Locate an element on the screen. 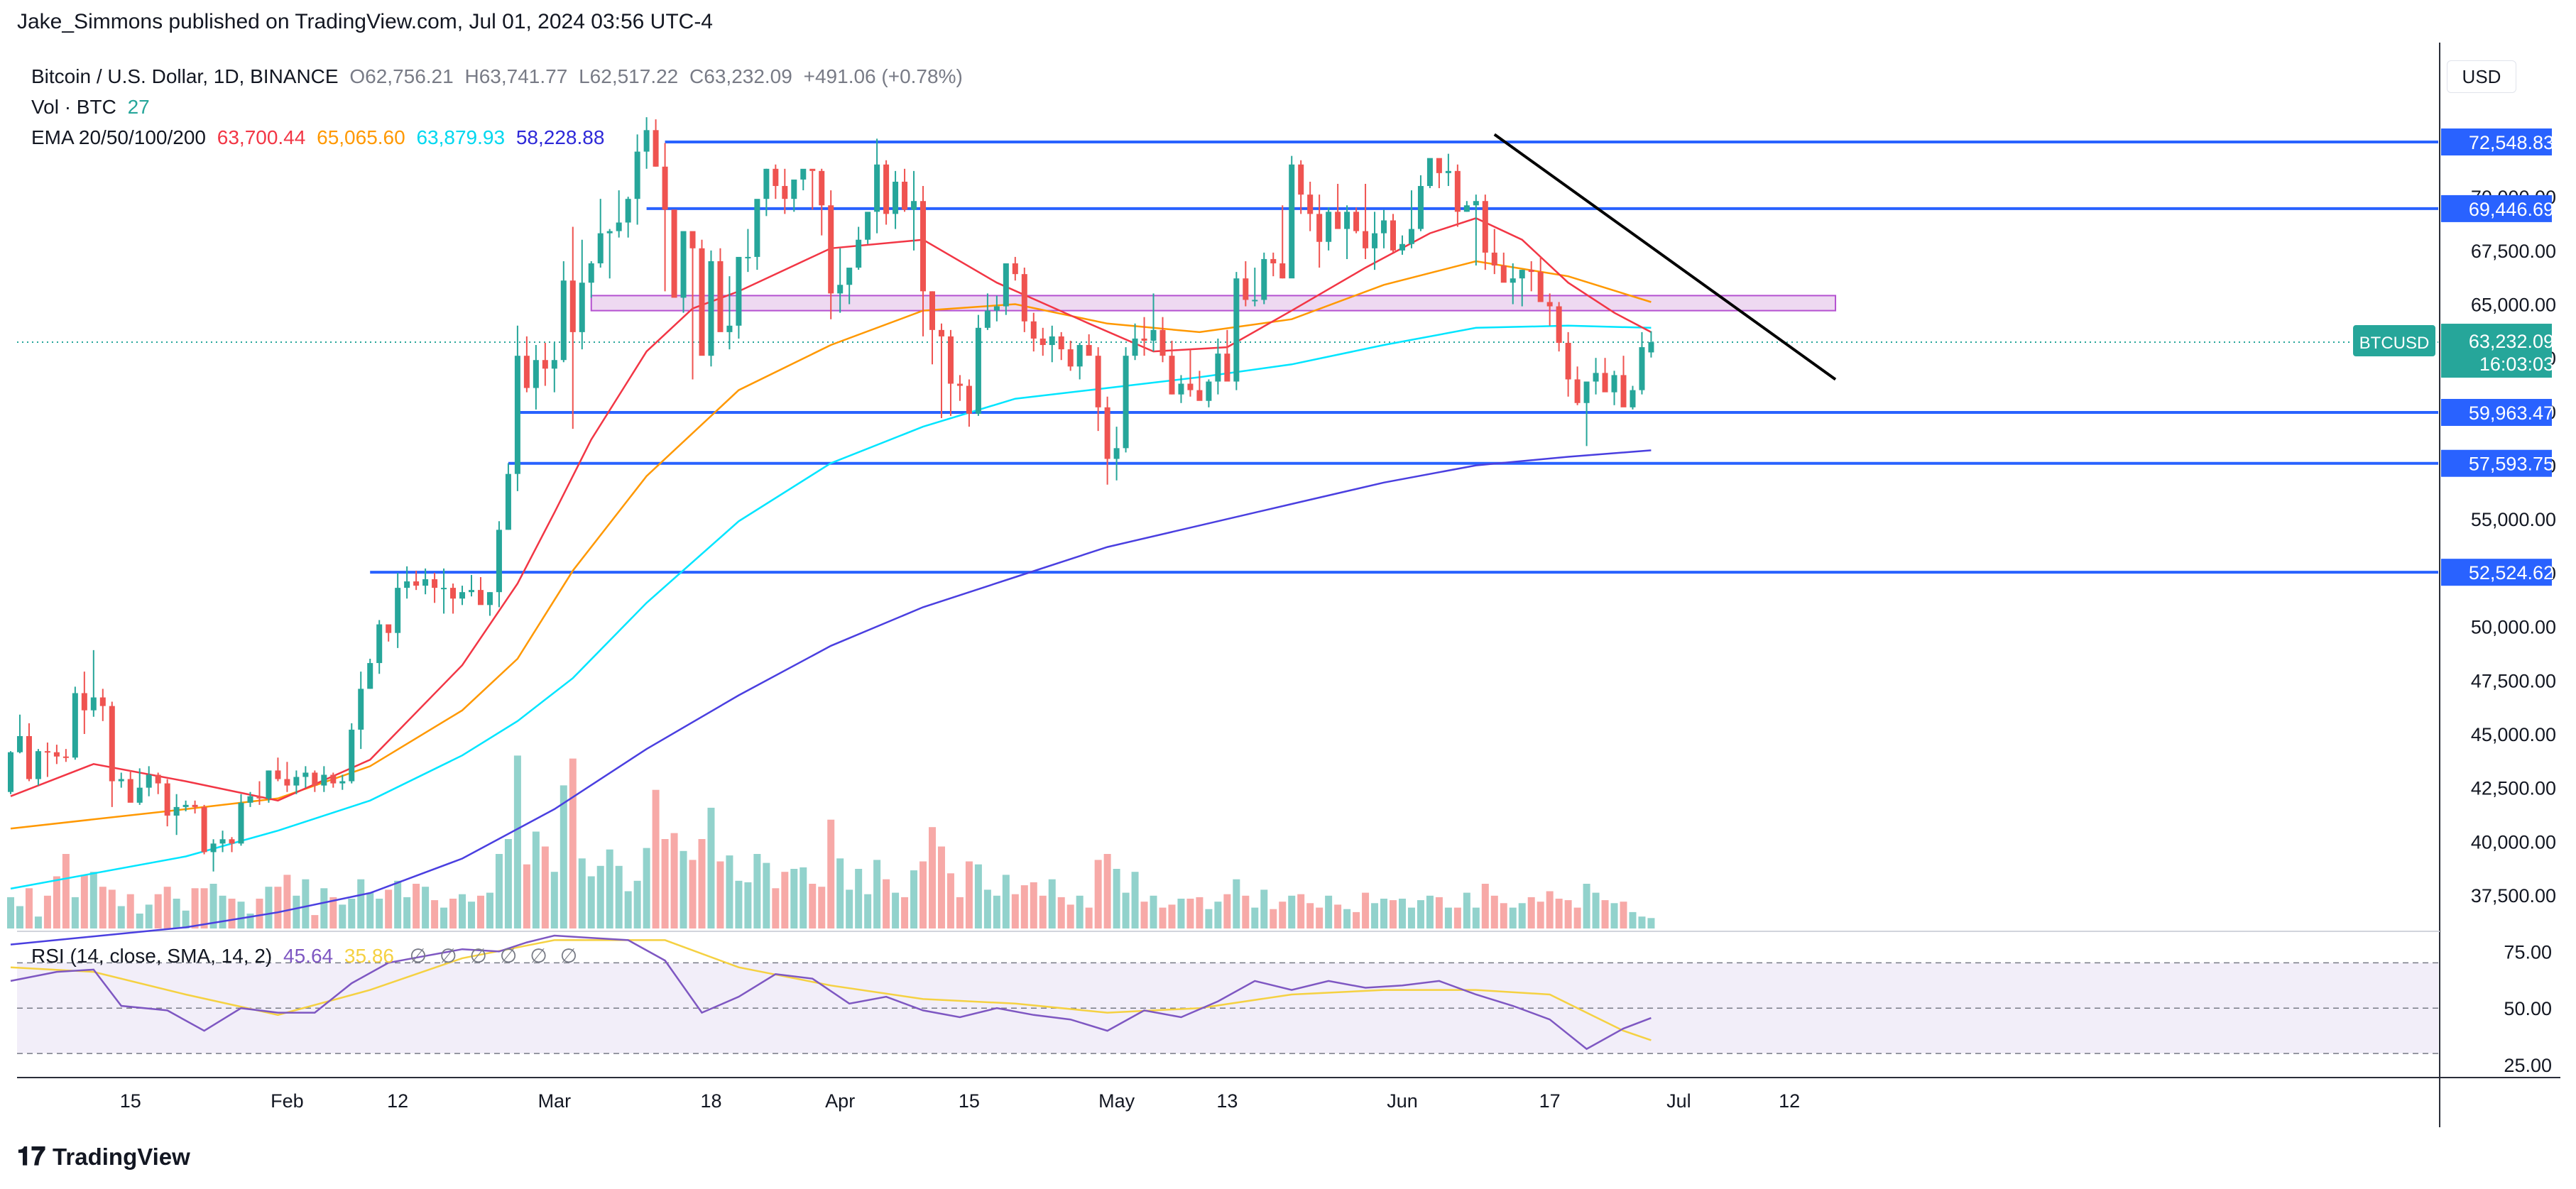 Image resolution: width=2576 pixels, height=1189 pixels. rsi-sma-line is located at coordinates (831, 990).